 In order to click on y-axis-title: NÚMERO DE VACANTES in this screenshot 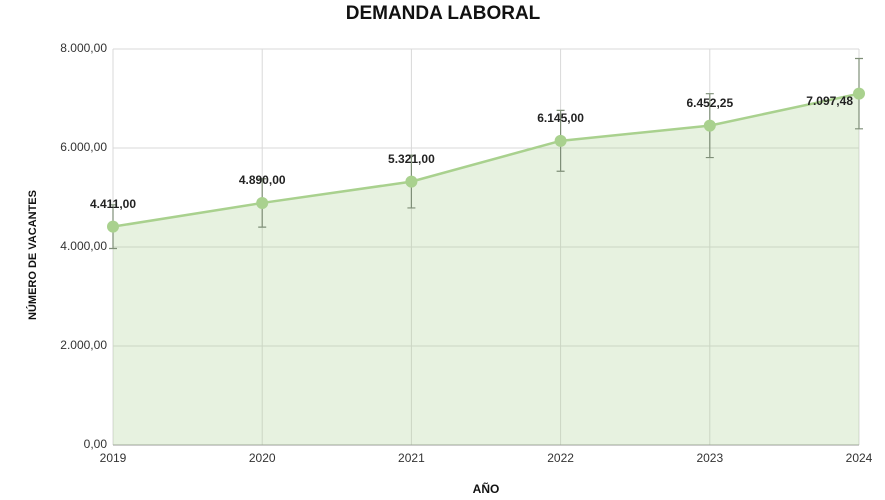, I will do `click(32, 255)`.